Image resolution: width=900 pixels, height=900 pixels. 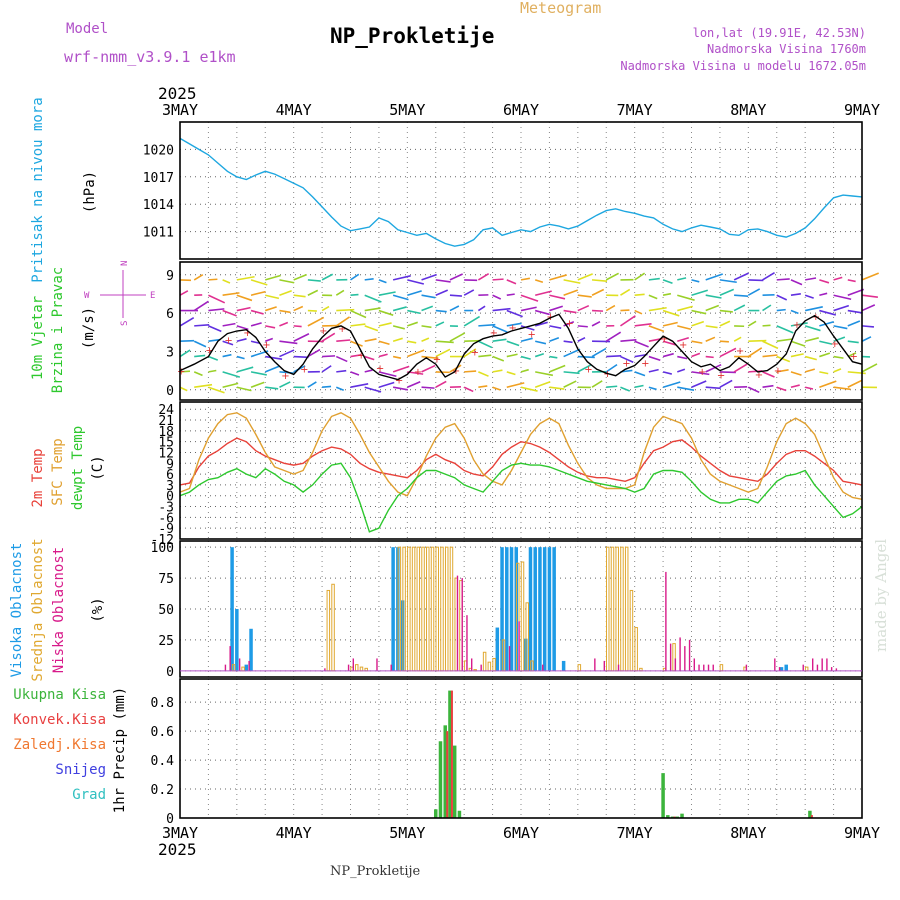 I want to click on coords-label: lon,lat (19.91E, 42.53N), so click(x=779, y=33).